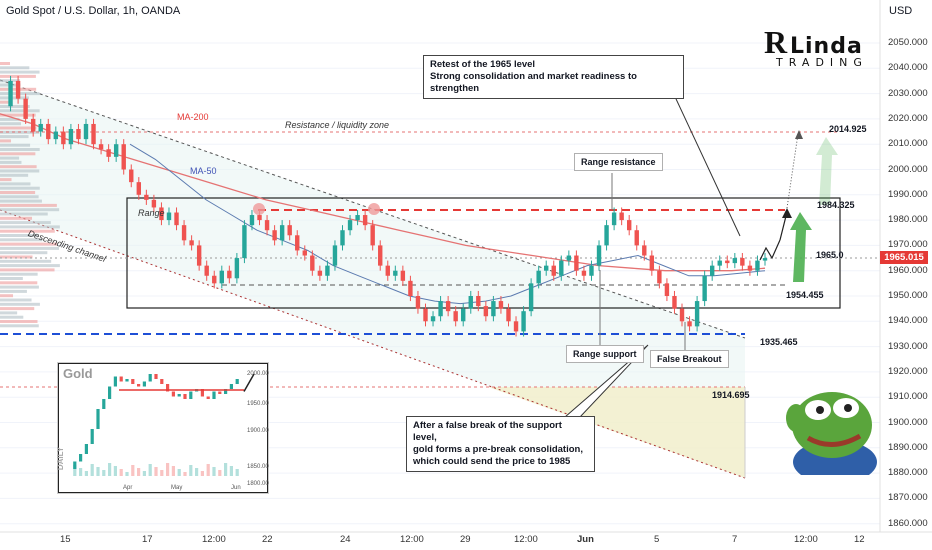 The width and height of the screenshot is (932, 550). Describe the element at coordinates (770, 250) in the screenshot. I see `projection-path` at that location.